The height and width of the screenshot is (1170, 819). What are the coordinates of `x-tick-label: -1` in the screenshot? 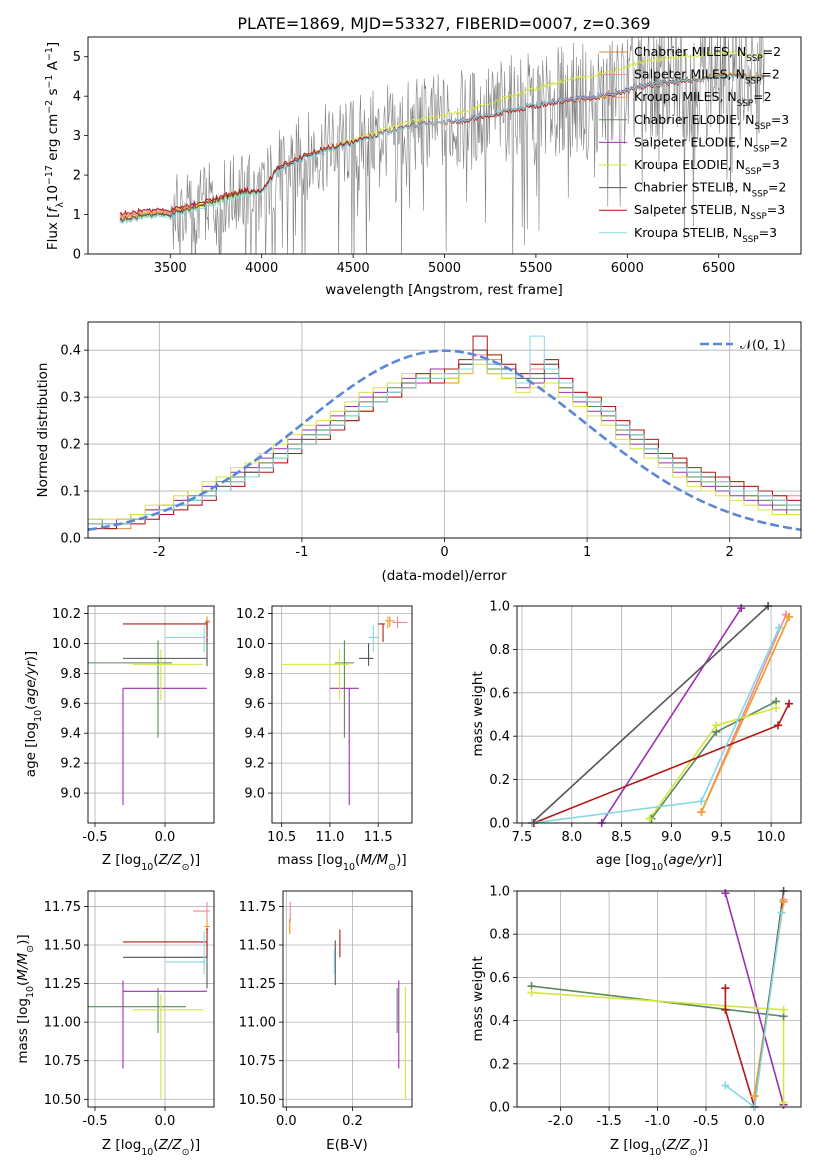 It's located at (301, 552).